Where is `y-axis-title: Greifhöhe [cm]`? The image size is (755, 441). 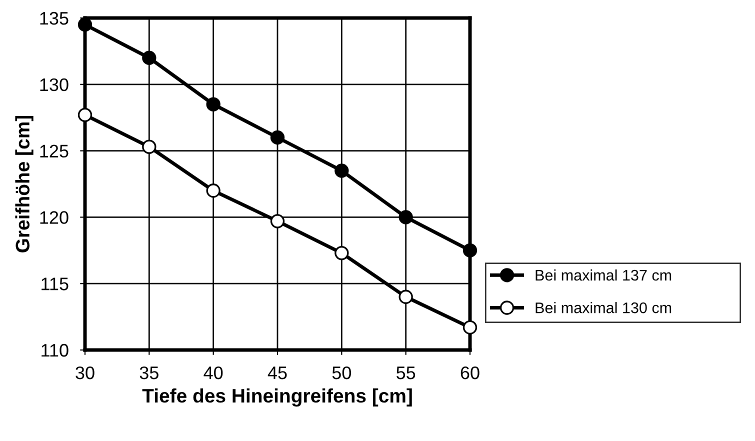 y-axis-title: Greifhöhe [cm] is located at coordinates (24, 184).